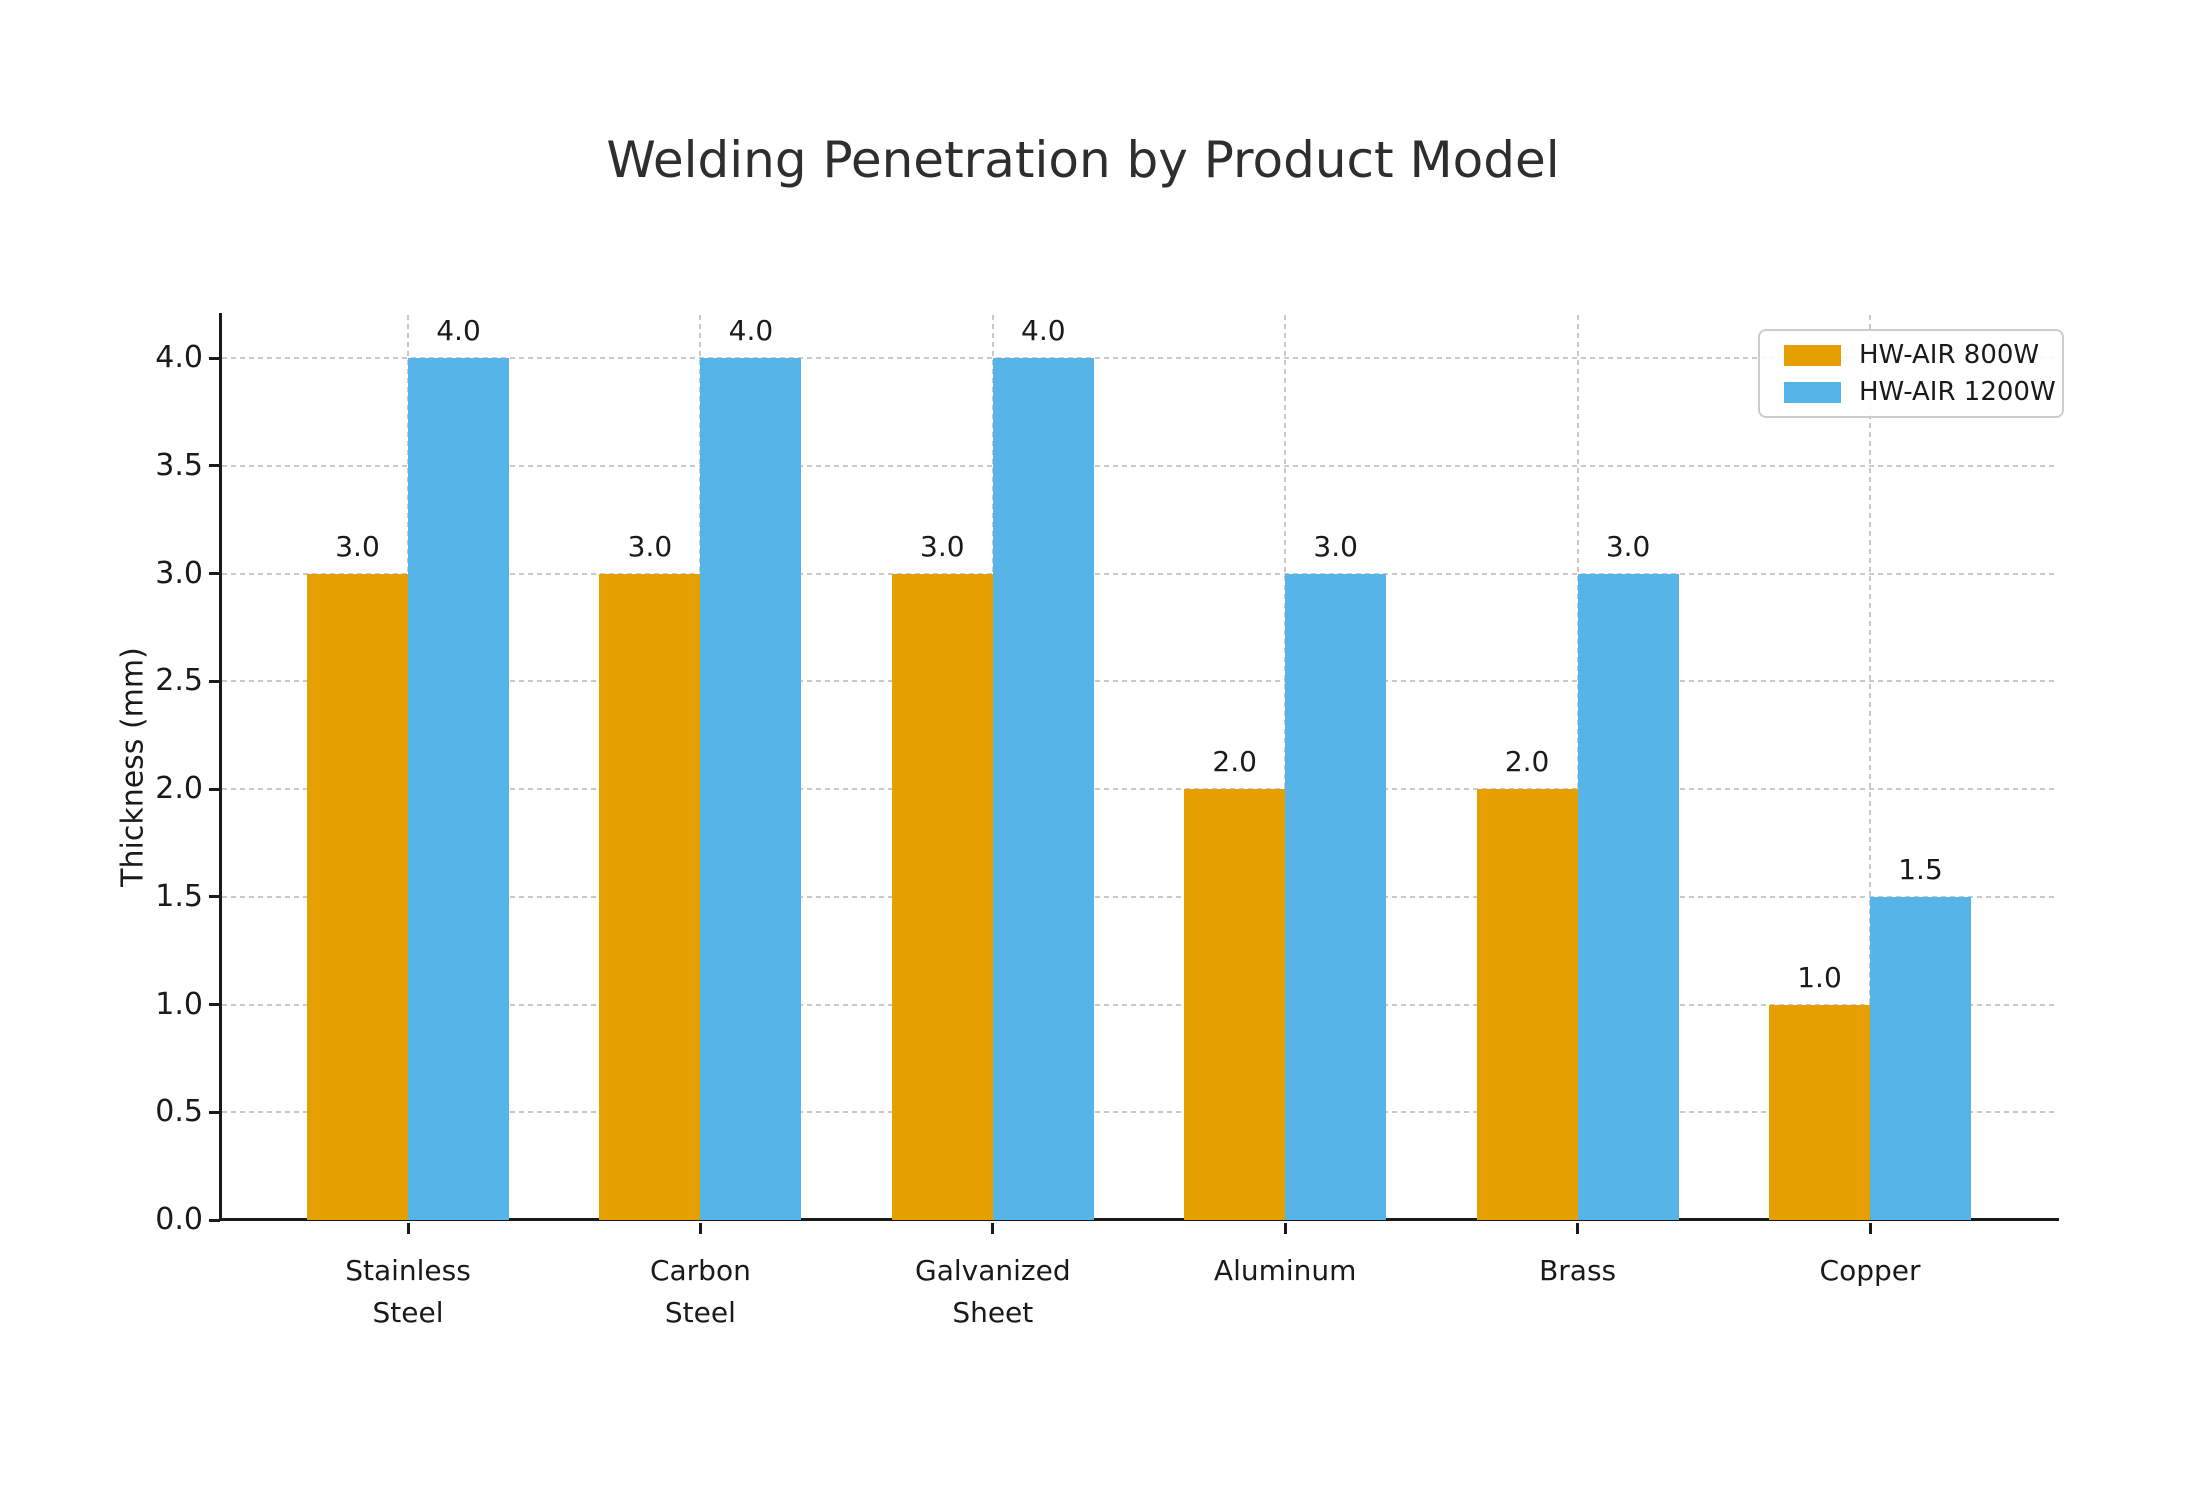 Image resolution: width=2200 pixels, height=1500 pixels. Describe the element at coordinates (1920, 869) in the screenshot. I see `bar-value-label: 1.5` at that location.